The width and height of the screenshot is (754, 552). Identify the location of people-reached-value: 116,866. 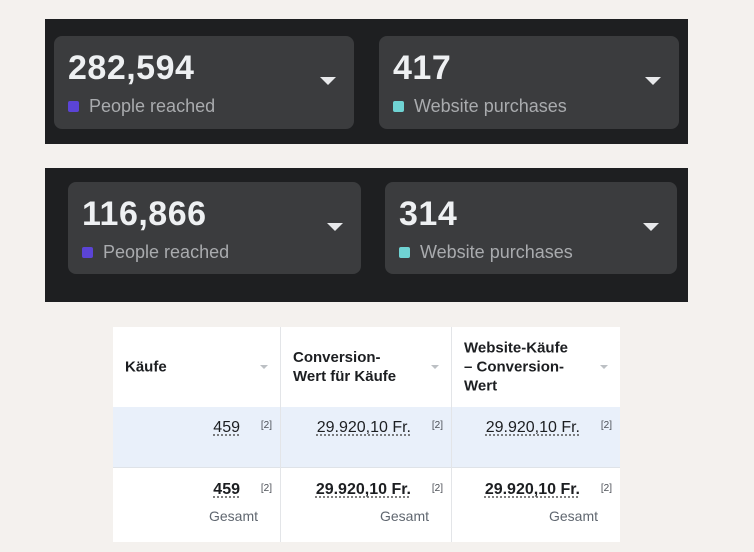
(144, 214).